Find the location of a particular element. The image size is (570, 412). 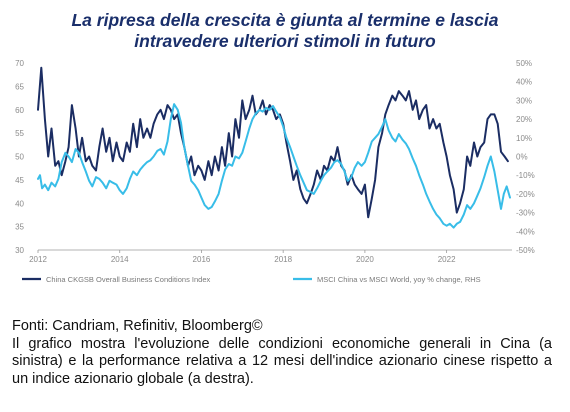

chart-title-line-2: intravedere ulteriori stimoli in futuro is located at coordinates (285, 41).